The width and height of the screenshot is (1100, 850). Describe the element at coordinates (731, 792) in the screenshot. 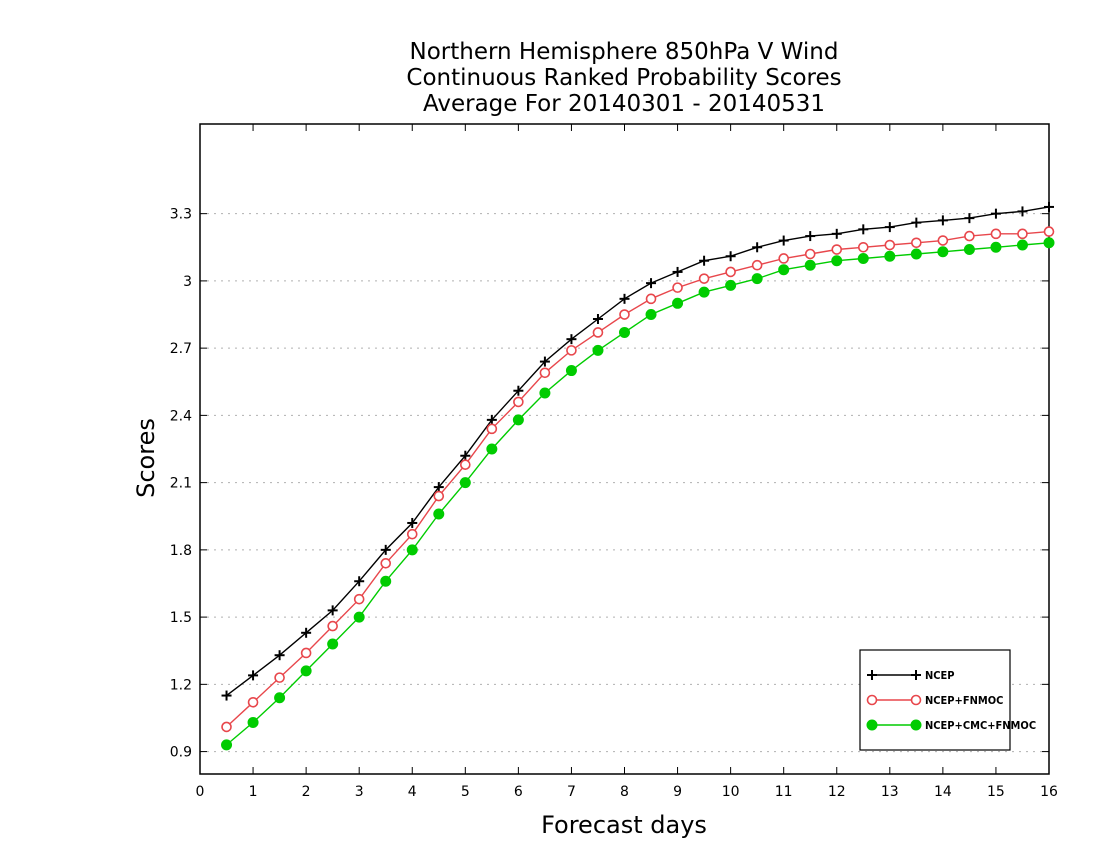

I see `x-tick-label: 10` at that location.